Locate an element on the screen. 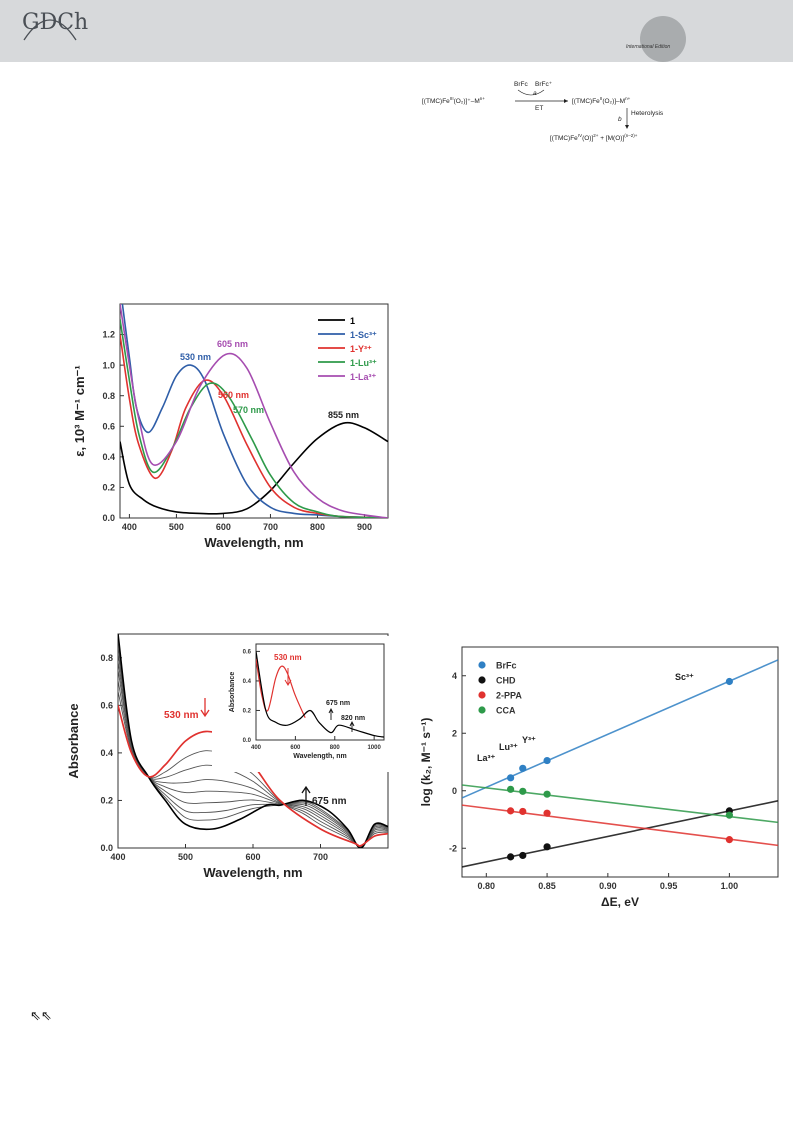 The height and width of the screenshot is (1121, 793). scheme-reactant: [(TMC)FeIII(O₂)]⁺–Mn+ is located at coordinates (453, 100).